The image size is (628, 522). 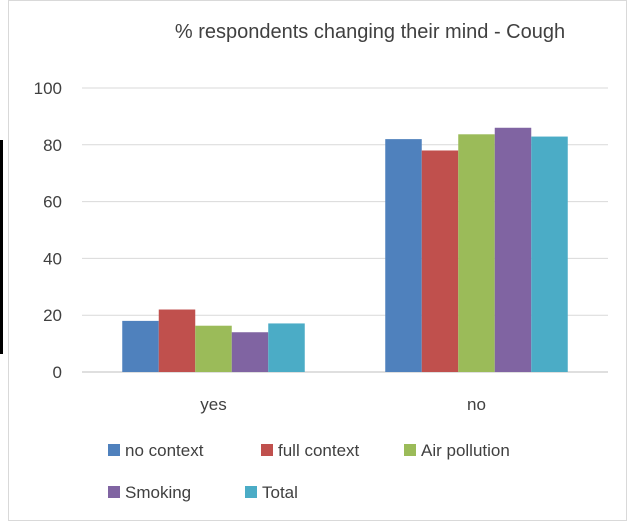 I want to click on legend-item: Air pollution, so click(x=457, y=450).